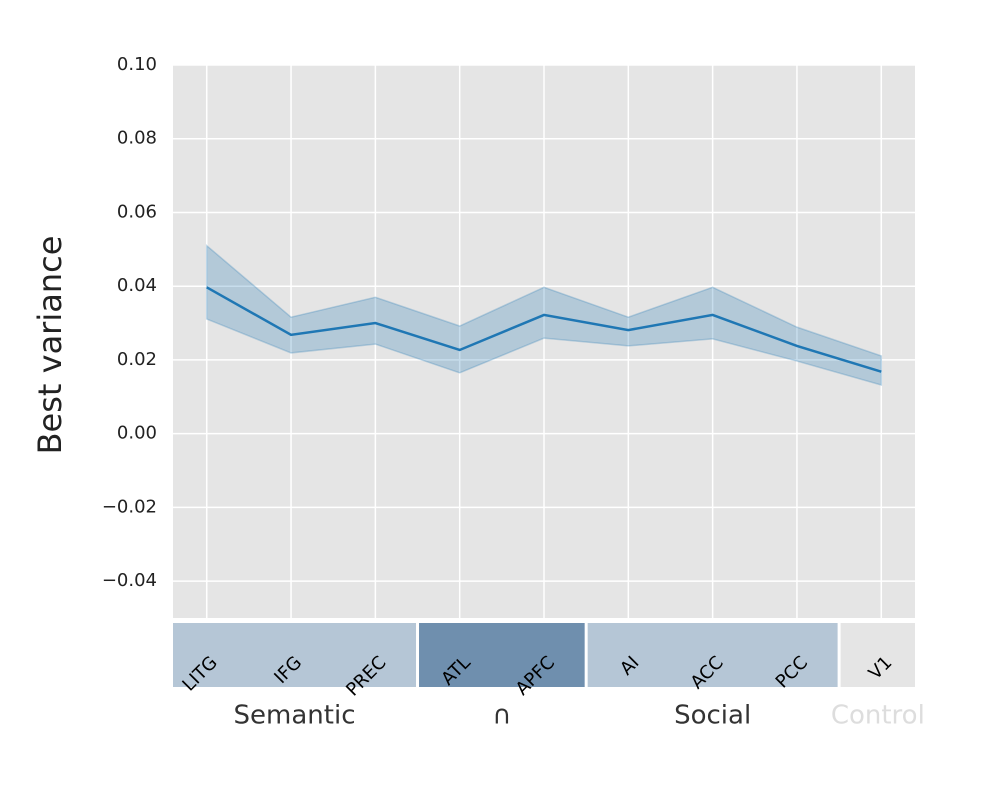  Describe the element at coordinates (137, 64) in the screenshot. I see `y-tick-label: 0.10` at that location.